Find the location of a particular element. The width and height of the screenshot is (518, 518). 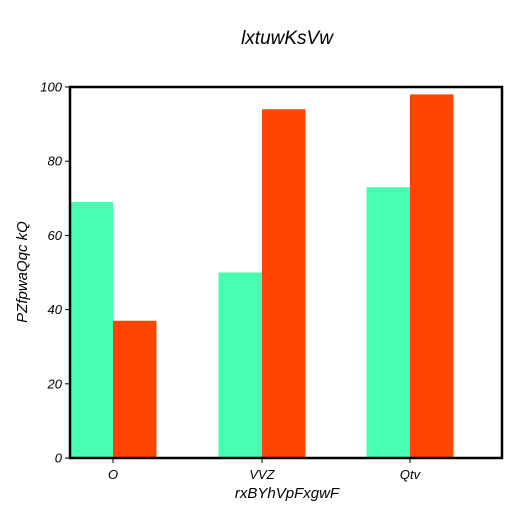

y-axis-label: PZfpwaQqc kQ is located at coordinates (22, 272).